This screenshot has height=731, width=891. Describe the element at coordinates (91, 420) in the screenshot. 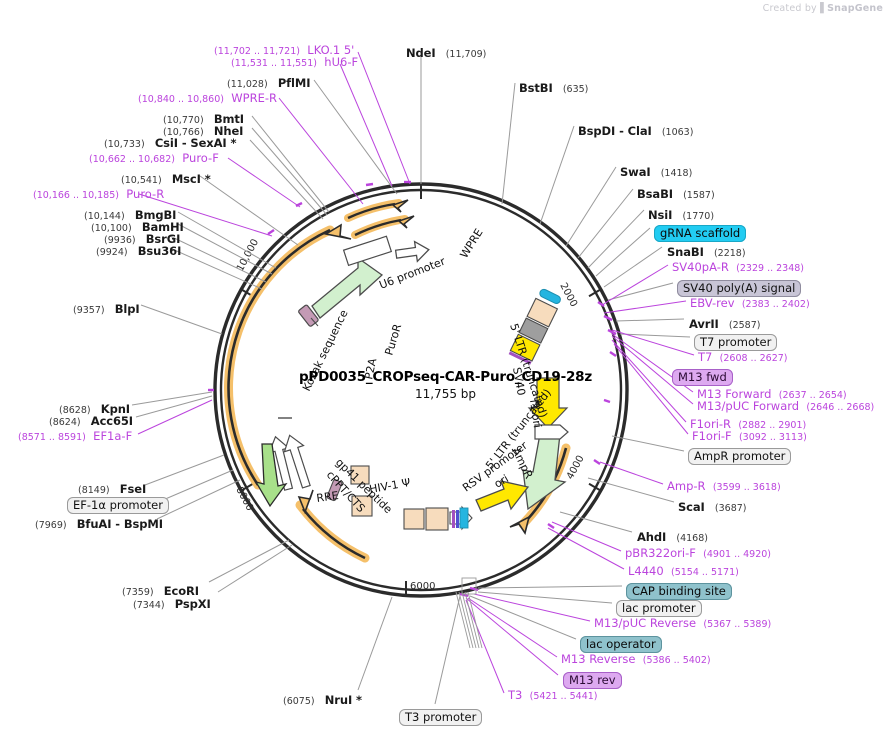

I see `map-label-acc65i: (8624) Acc65I` at that location.